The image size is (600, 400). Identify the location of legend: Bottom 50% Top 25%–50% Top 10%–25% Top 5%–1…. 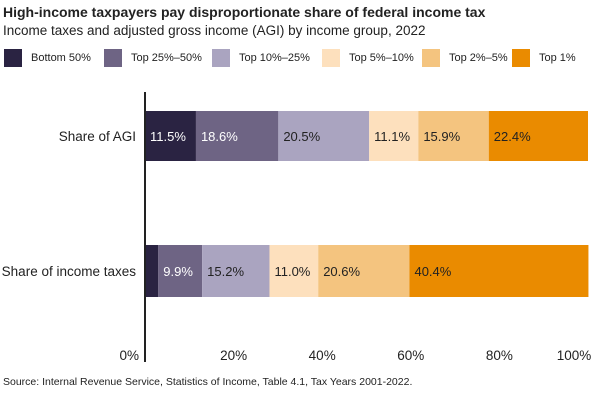
(302, 59).